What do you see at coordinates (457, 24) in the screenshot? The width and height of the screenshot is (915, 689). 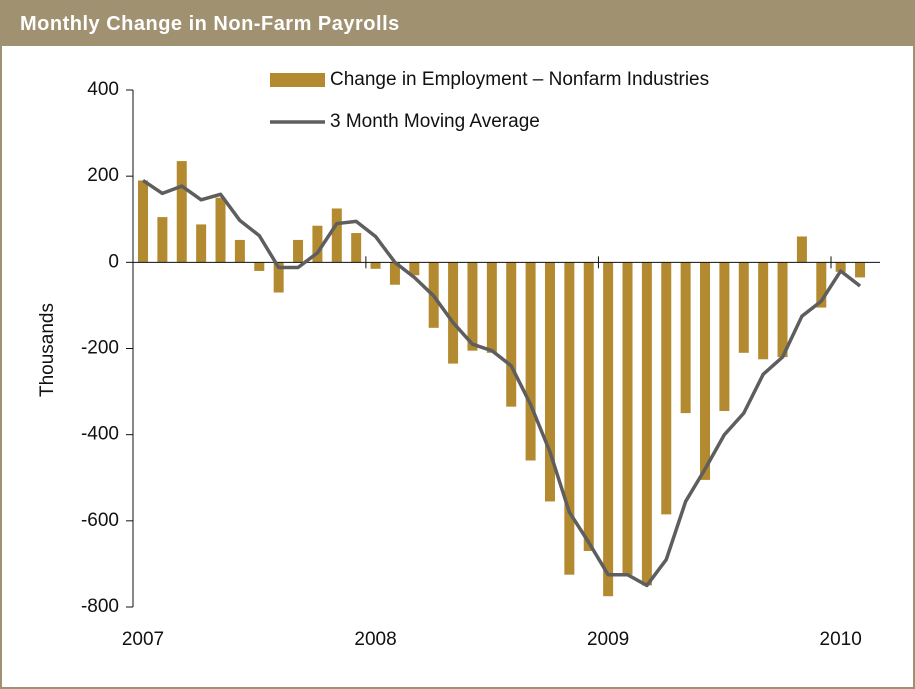 I see `chart-title: Monthly Change in Non-Farm Payrolls` at bounding box center [457, 24].